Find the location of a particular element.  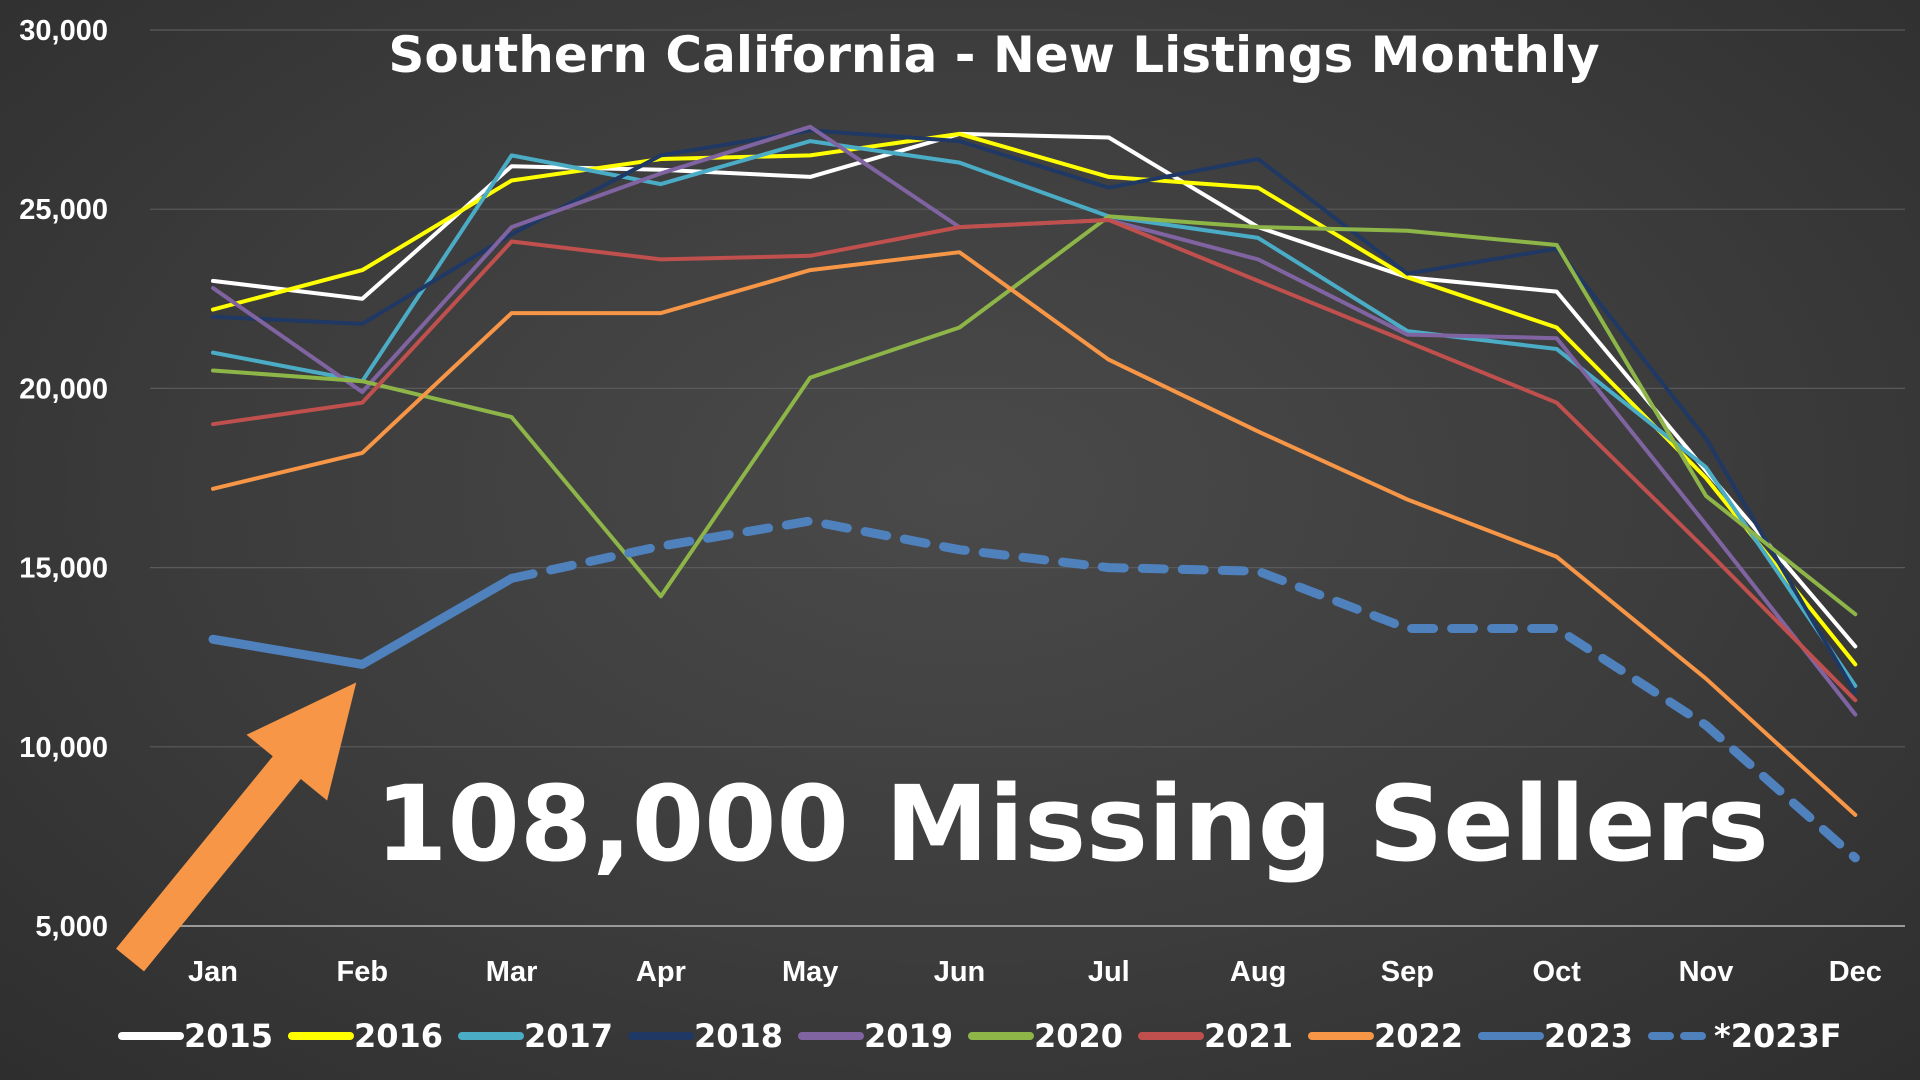

arrow-icon is located at coordinates (236, 827).